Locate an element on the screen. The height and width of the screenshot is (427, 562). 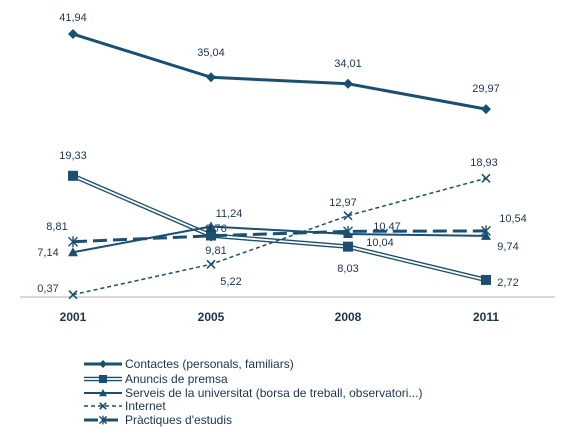
legend-item-pr-ctiques-d-estudis: Pràctiques d'estudis is located at coordinates (158, 420).